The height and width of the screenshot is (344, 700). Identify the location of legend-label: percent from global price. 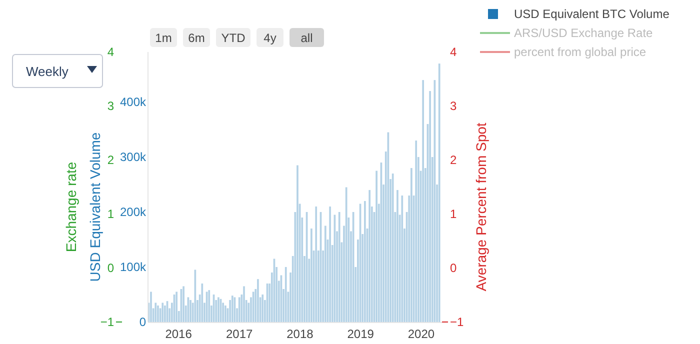
(580, 52).